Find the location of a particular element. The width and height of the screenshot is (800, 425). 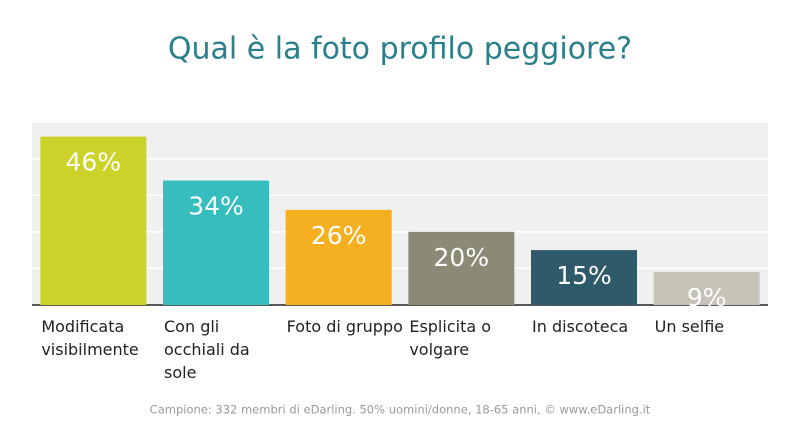

x-tick-label: Foto di gruppo is located at coordinates (344, 326).